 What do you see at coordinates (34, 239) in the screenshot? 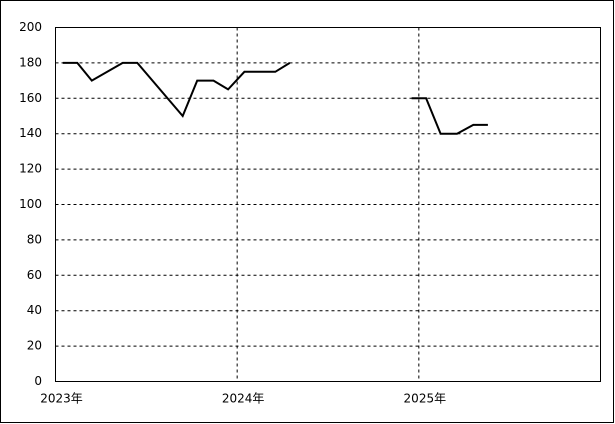
I see `y-tick-label: 80` at bounding box center [34, 239].